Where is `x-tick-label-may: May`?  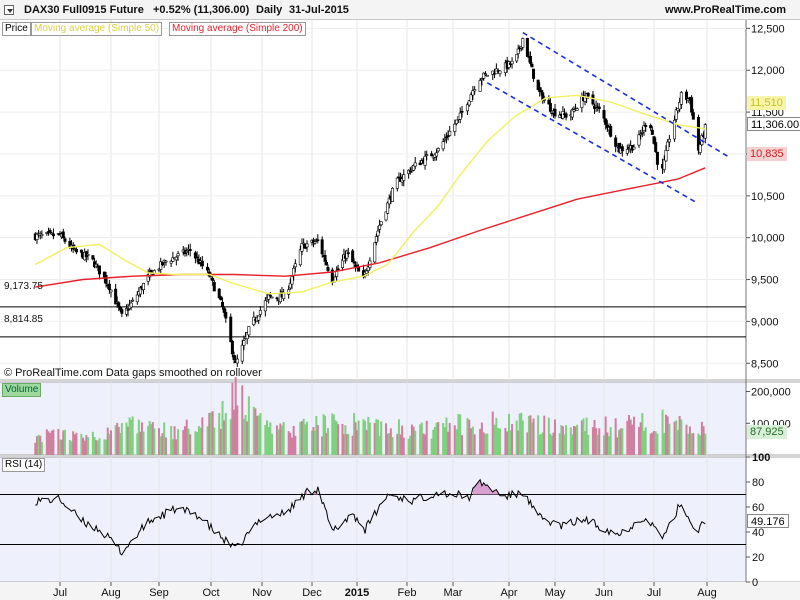
x-tick-label-may: May is located at coordinates (555, 593).